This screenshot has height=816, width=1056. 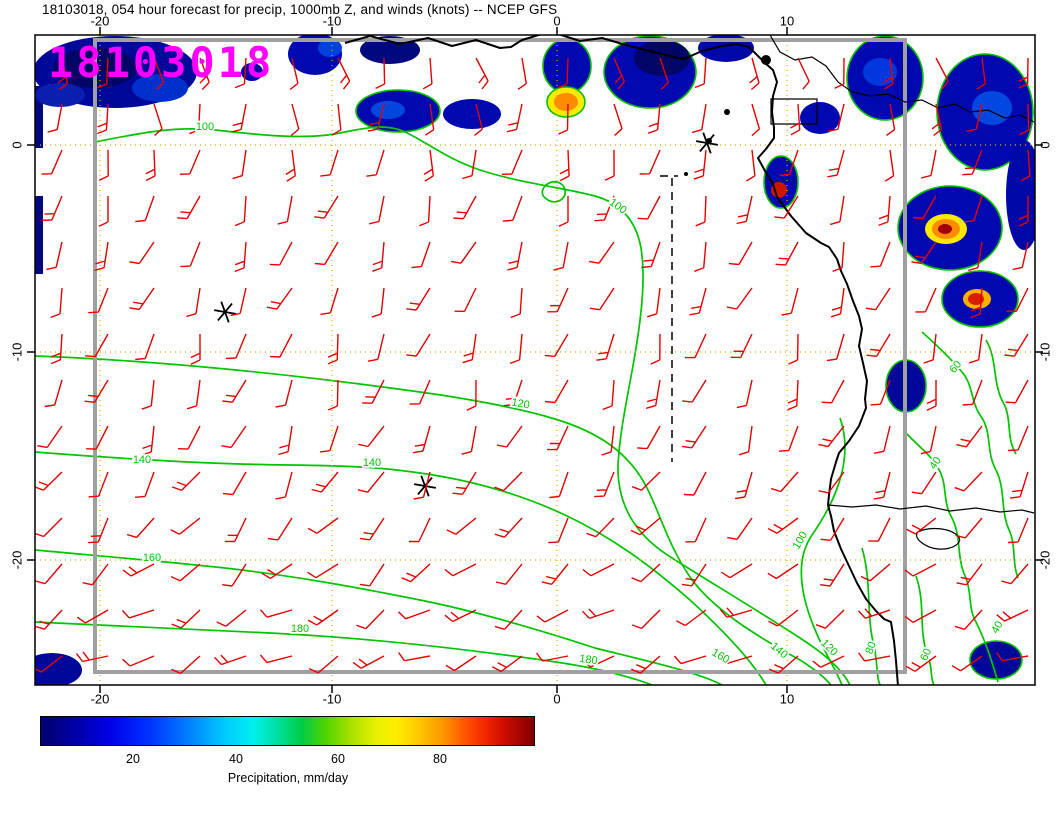 I want to click on x-tick-top-2: -10, so click(x=332, y=21).